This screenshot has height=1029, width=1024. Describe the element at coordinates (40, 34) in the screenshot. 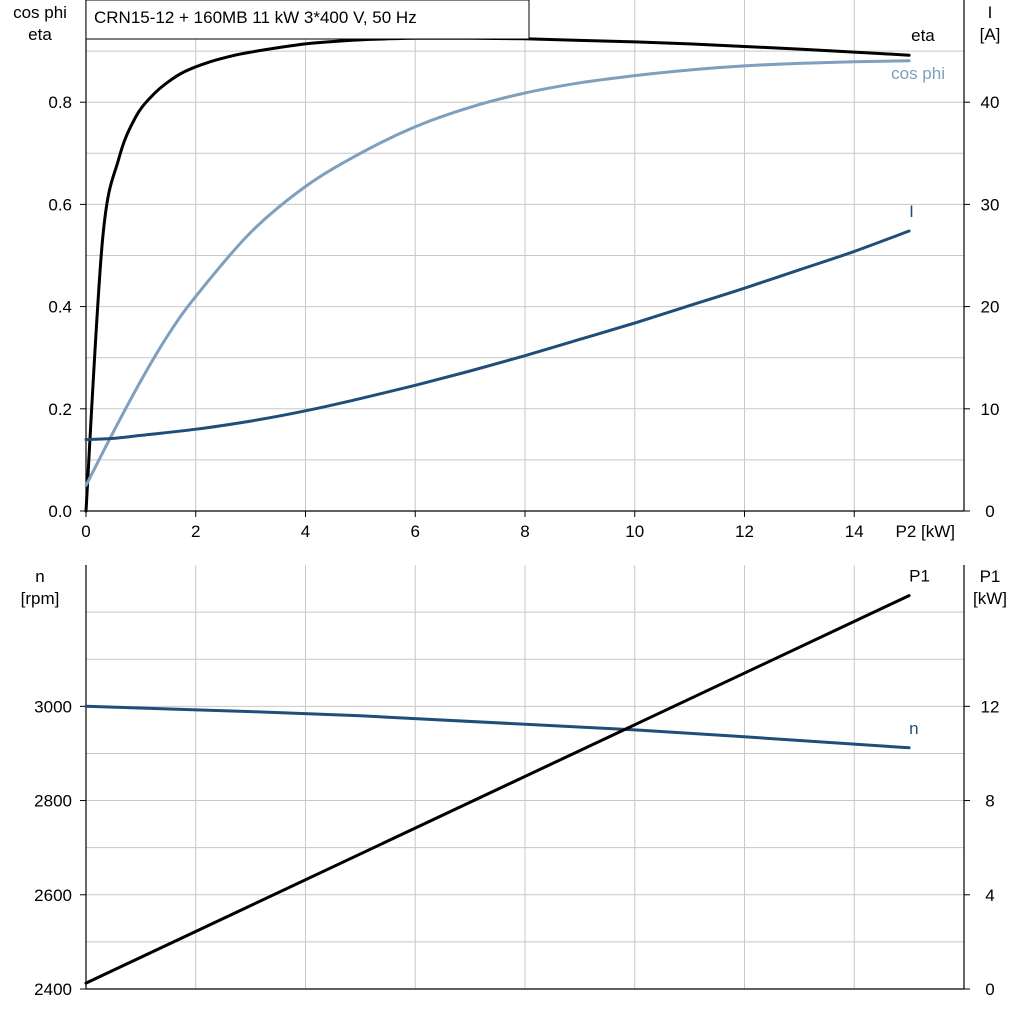

I see `left-axis-title: eta` at that location.